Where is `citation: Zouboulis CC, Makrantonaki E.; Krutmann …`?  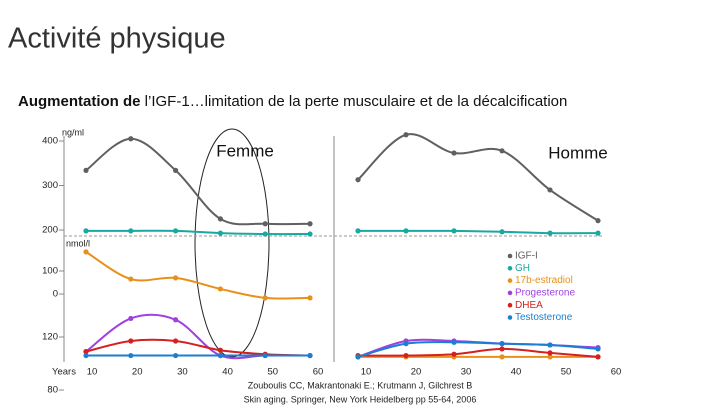 citation: Zouboulis CC, Makrantonaki E.; Krutmann … is located at coordinates (360, 385).